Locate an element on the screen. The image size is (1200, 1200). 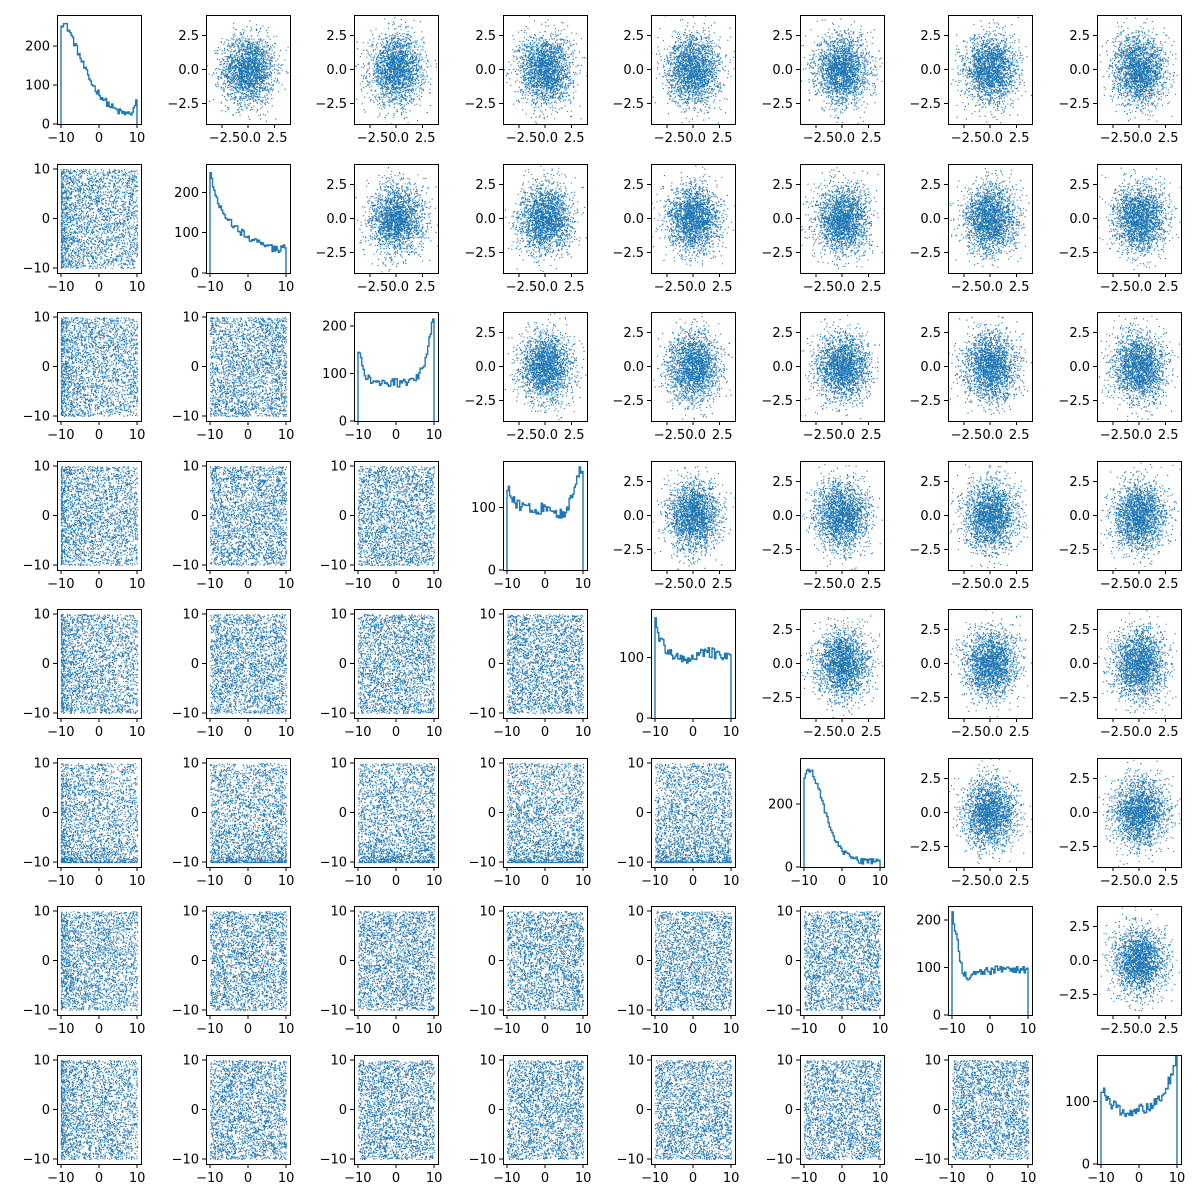
subplot-r5-c7: −2.50.0 2.5−2.50.02.5 is located at coordinates (1120, 823).